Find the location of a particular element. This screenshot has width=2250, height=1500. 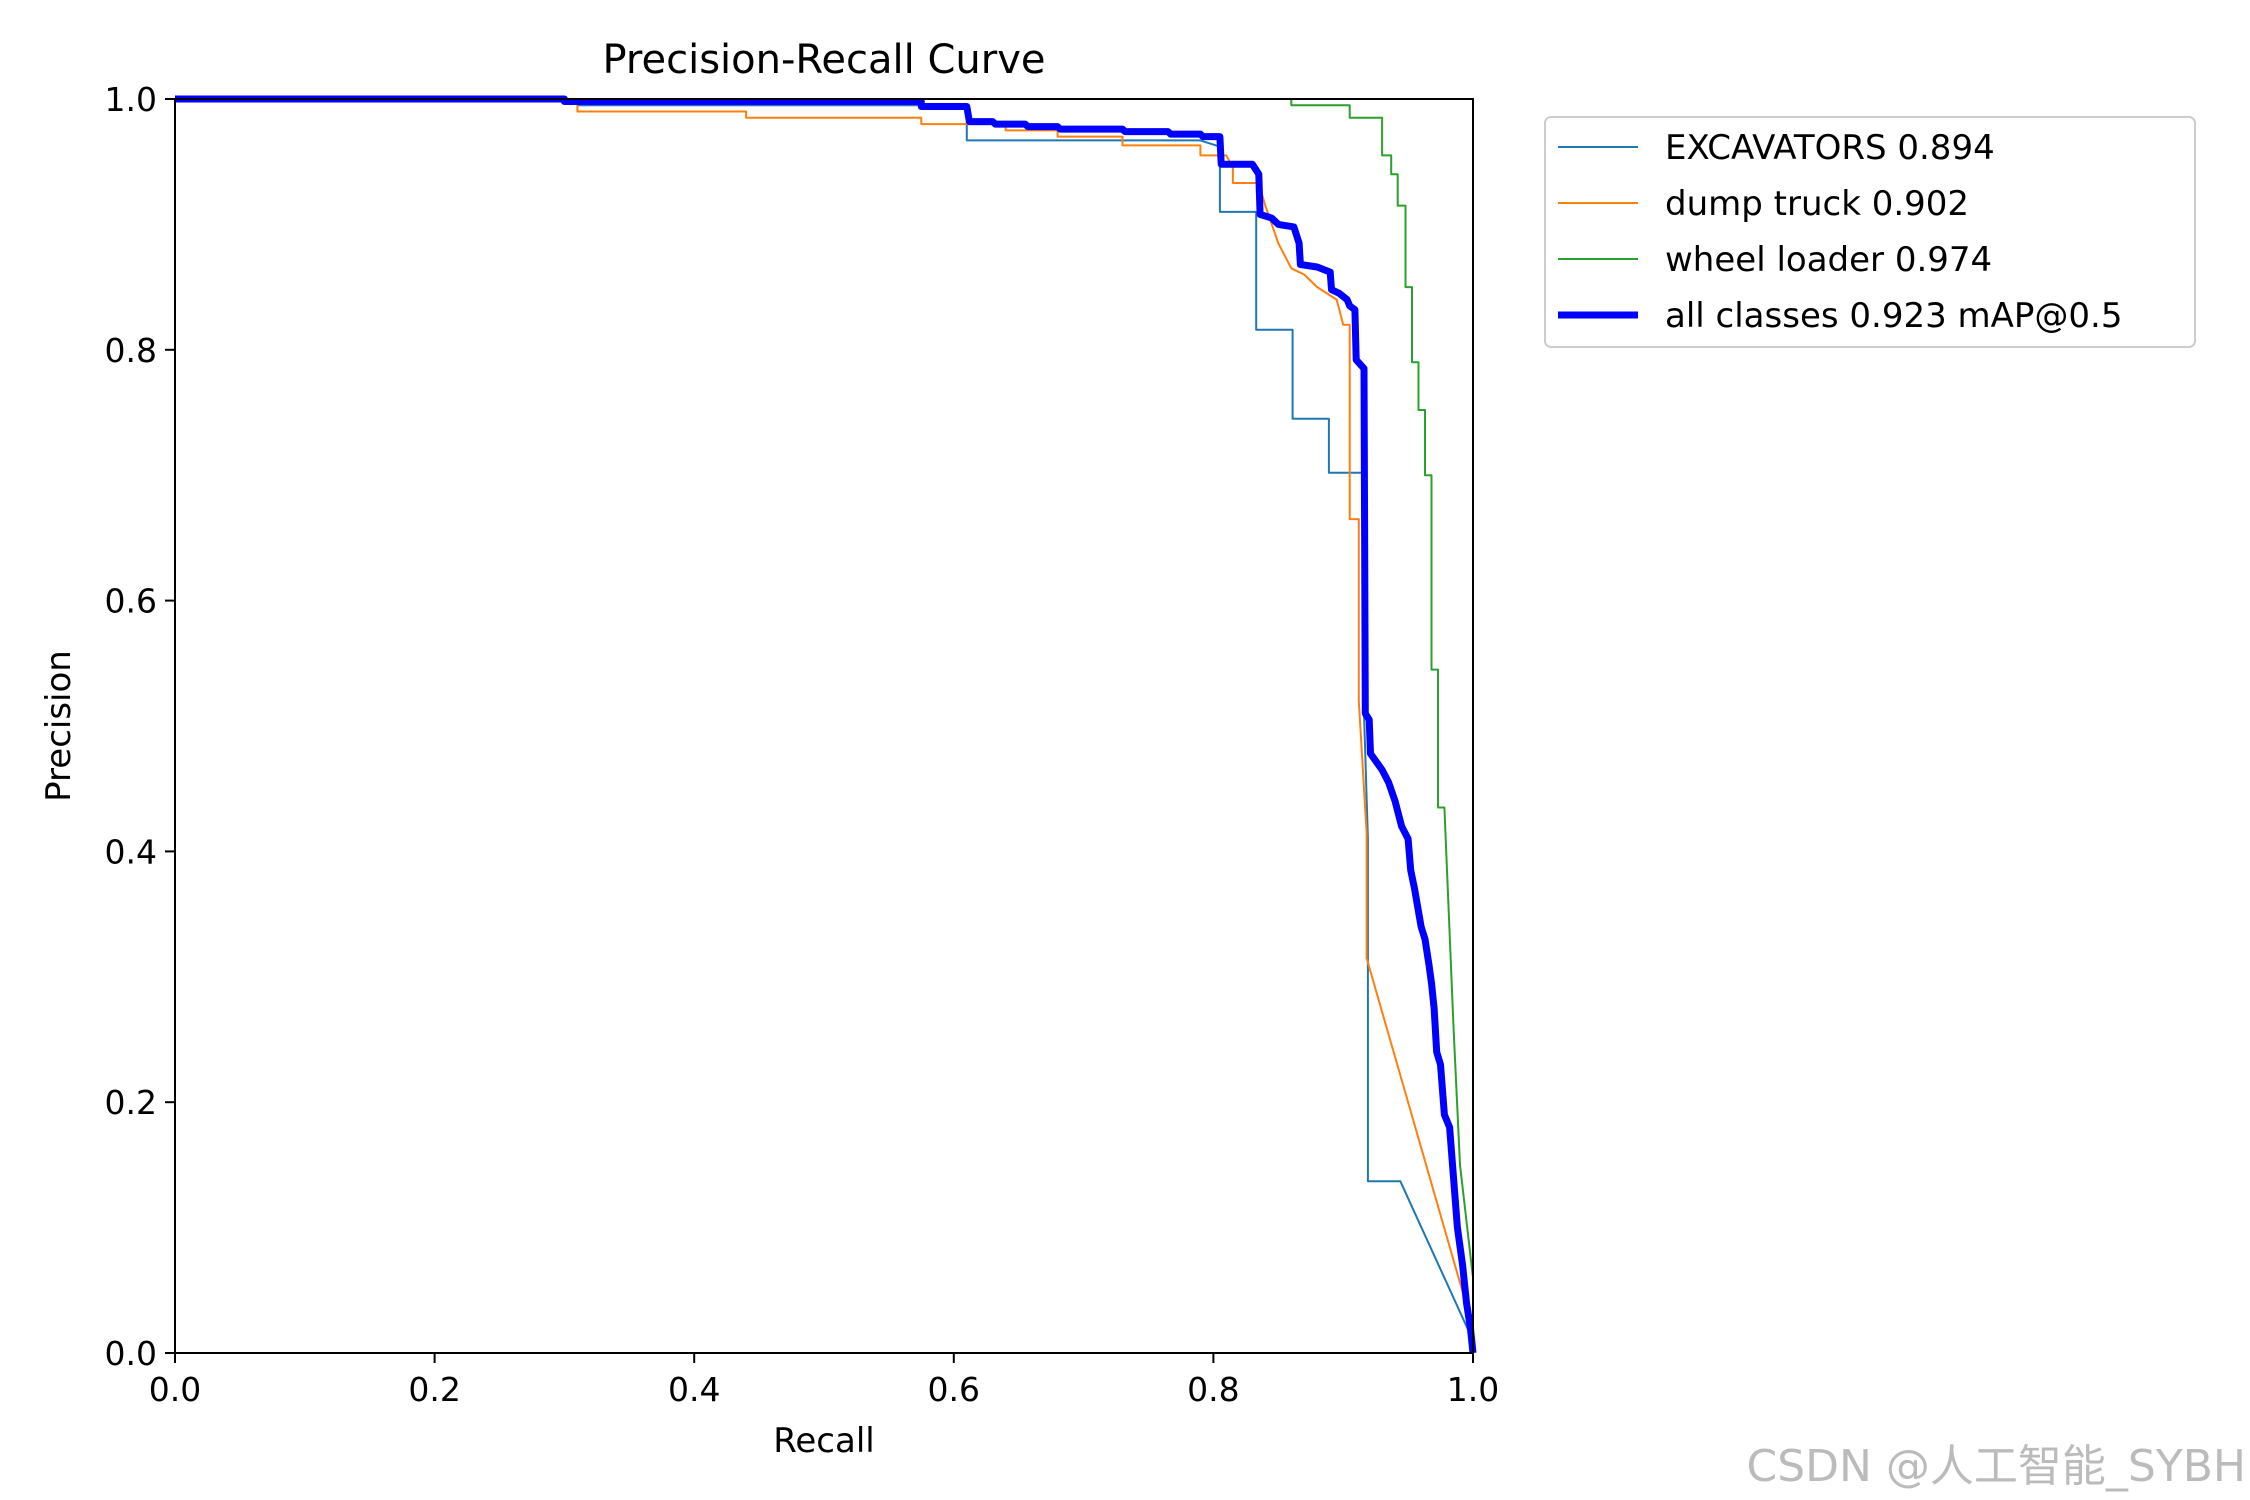

y-tick-label: 0.6 is located at coordinates (131, 601).